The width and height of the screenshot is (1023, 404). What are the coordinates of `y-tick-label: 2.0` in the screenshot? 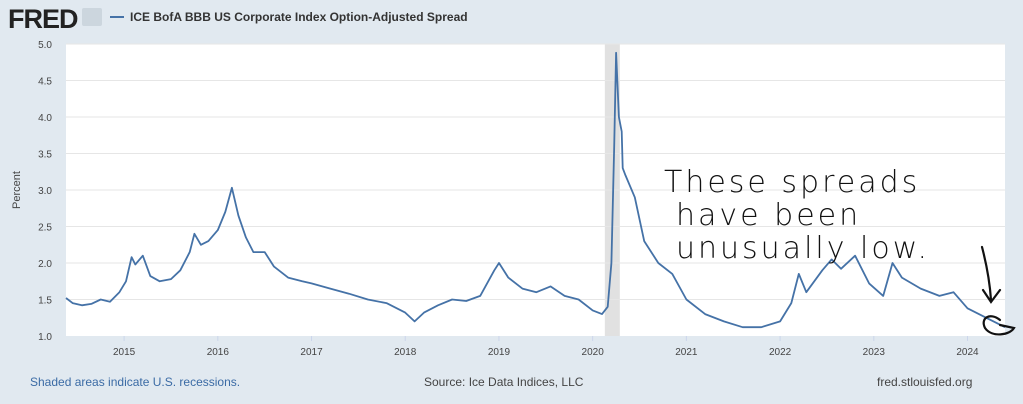 It's located at (45, 264).